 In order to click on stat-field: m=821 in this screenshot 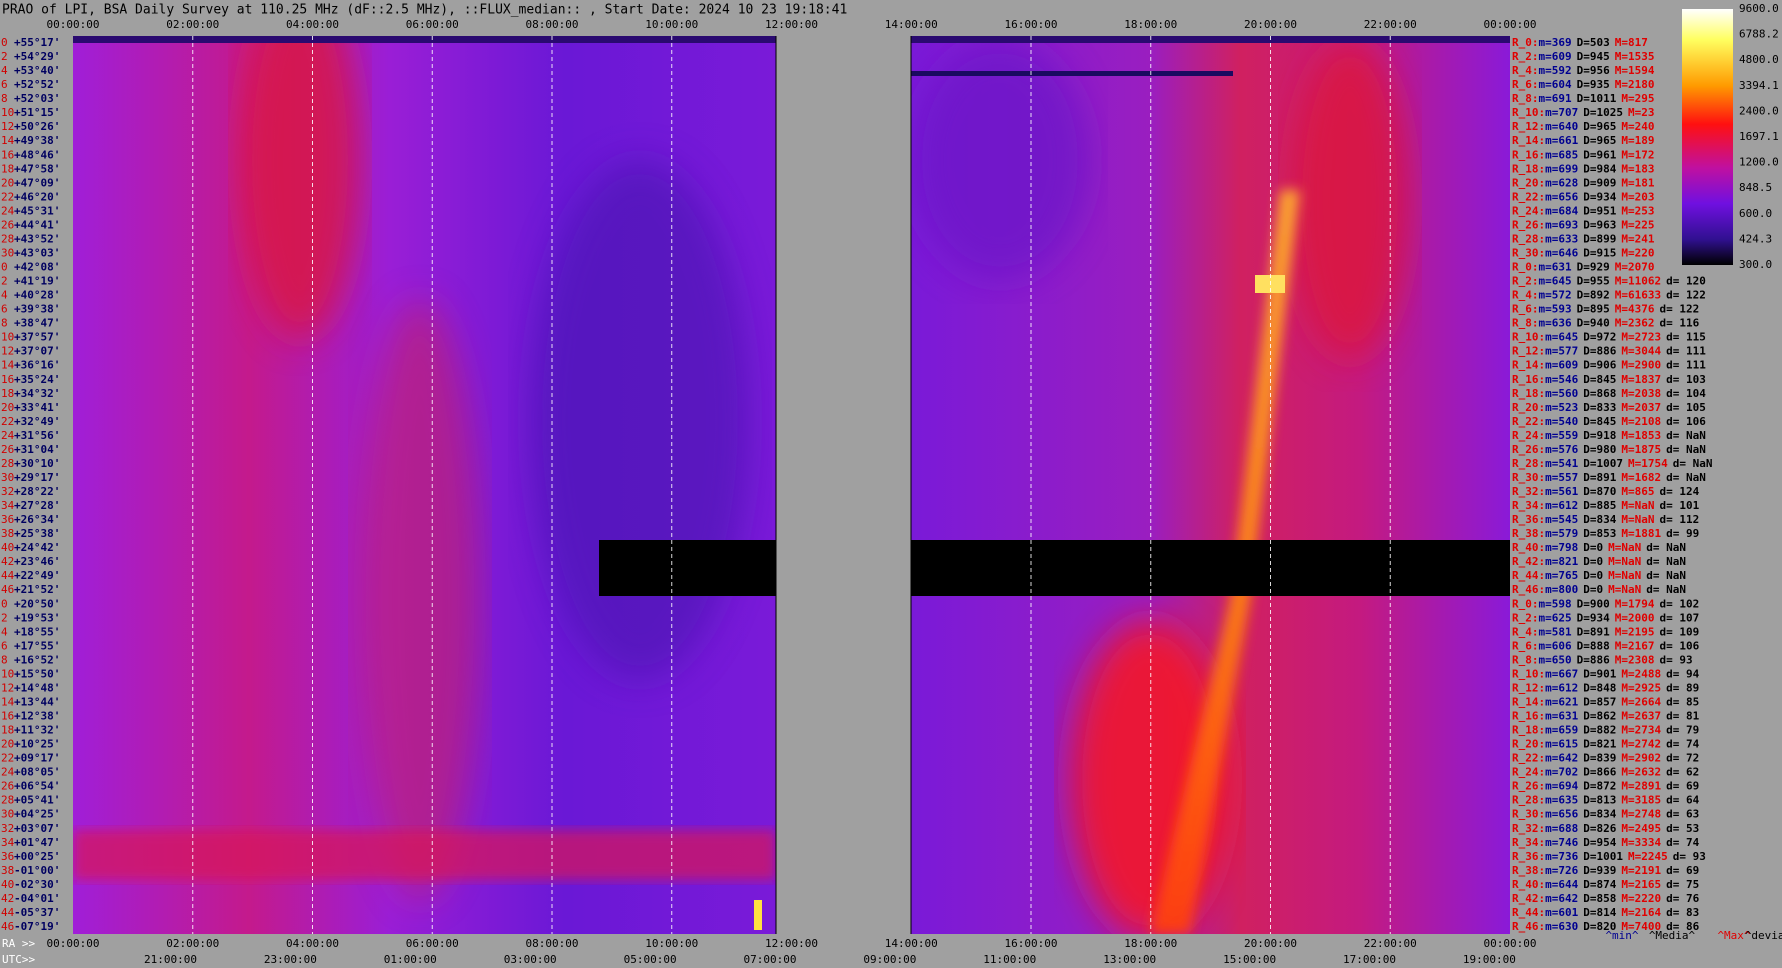, I will do `click(1561, 561)`.